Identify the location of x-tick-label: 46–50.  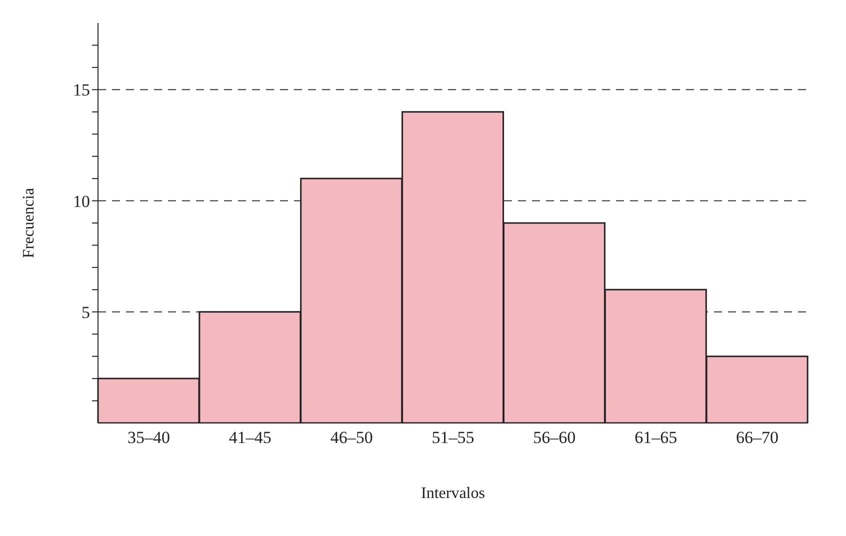
(351, 438).